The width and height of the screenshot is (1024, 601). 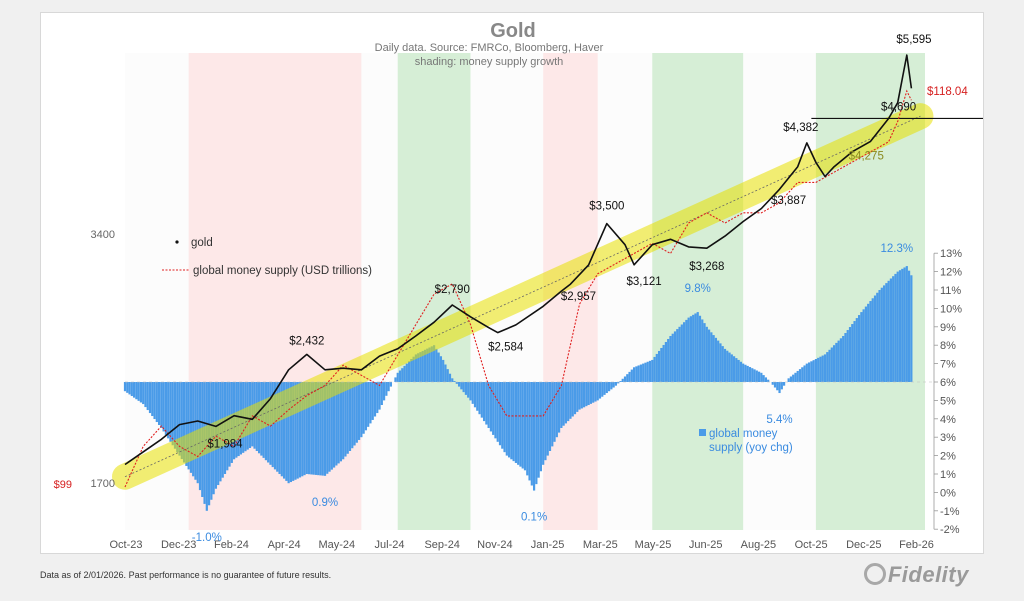 What do you see at coordinates (489, 62) in the screenshot?
I see `chart-subtitle-1: shading: money supply growth` at bounding box center [489, 62].